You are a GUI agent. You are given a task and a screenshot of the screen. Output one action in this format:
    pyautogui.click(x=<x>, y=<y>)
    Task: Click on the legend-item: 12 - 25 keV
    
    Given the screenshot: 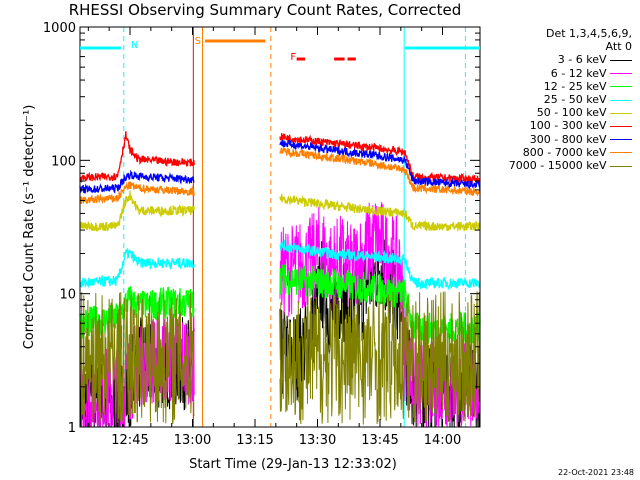 What is the action you would take?
    pyautogui.click(x=570, y=86)
    